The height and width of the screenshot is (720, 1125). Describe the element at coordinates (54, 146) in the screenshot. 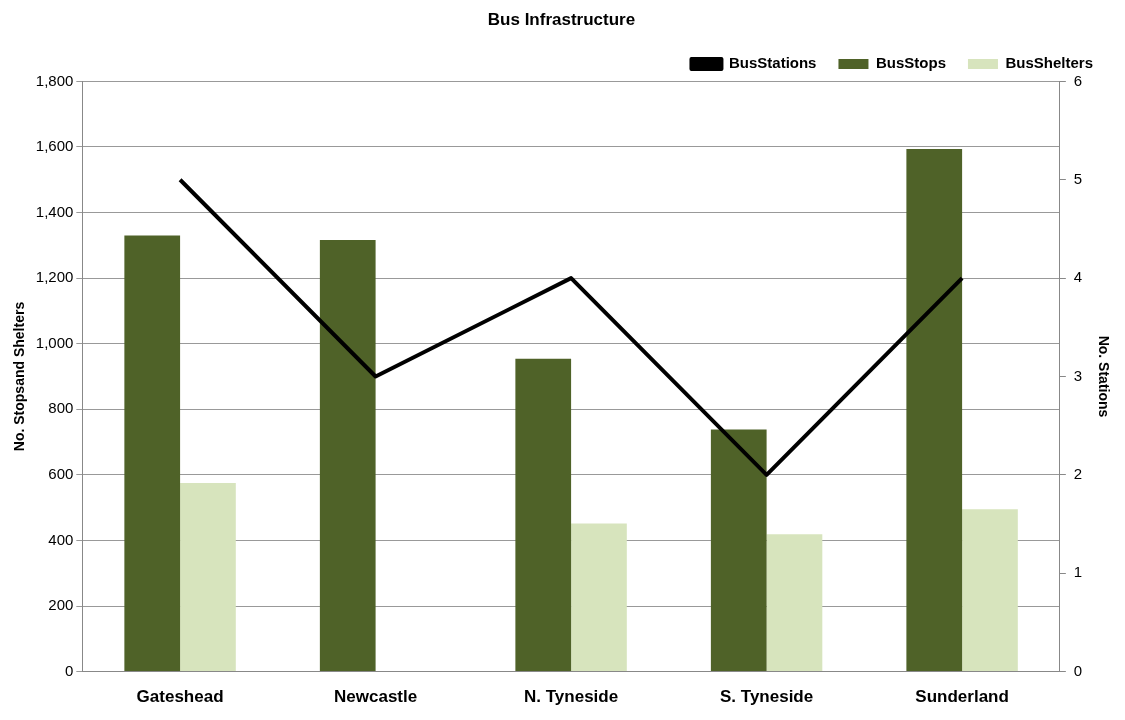

I see `y-tick-label: 1,600` at that location.